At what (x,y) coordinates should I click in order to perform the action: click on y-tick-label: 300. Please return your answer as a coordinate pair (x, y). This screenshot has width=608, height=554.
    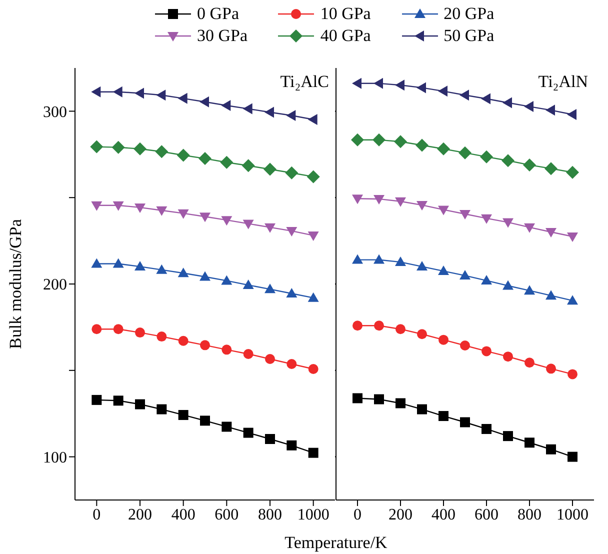
    Looking at the image, I should click on (55, 112).